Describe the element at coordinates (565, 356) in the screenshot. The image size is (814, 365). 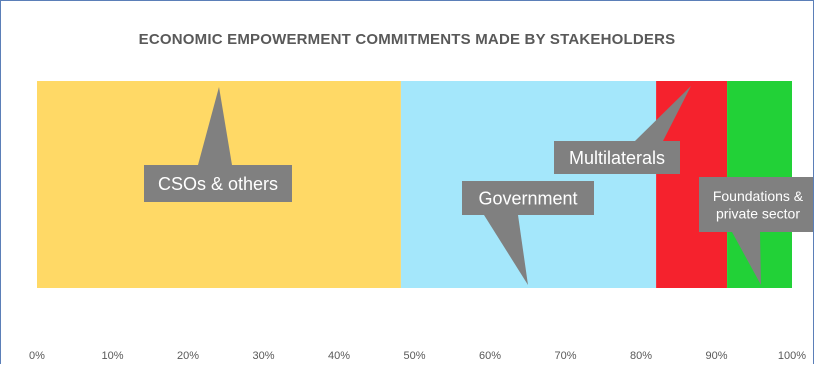
I see `x-tick-label: 70%` at that location.